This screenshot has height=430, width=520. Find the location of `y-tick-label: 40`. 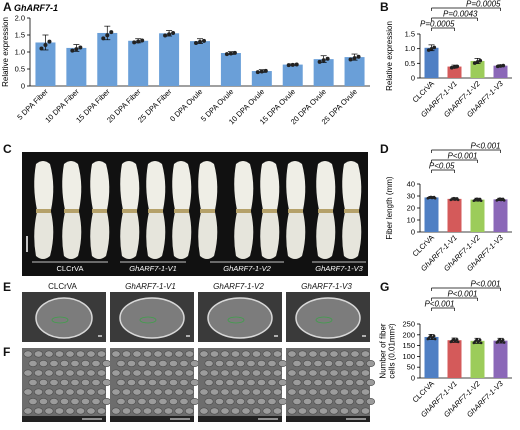

y-tick-label: 40 is located at coordinates (411, 184).